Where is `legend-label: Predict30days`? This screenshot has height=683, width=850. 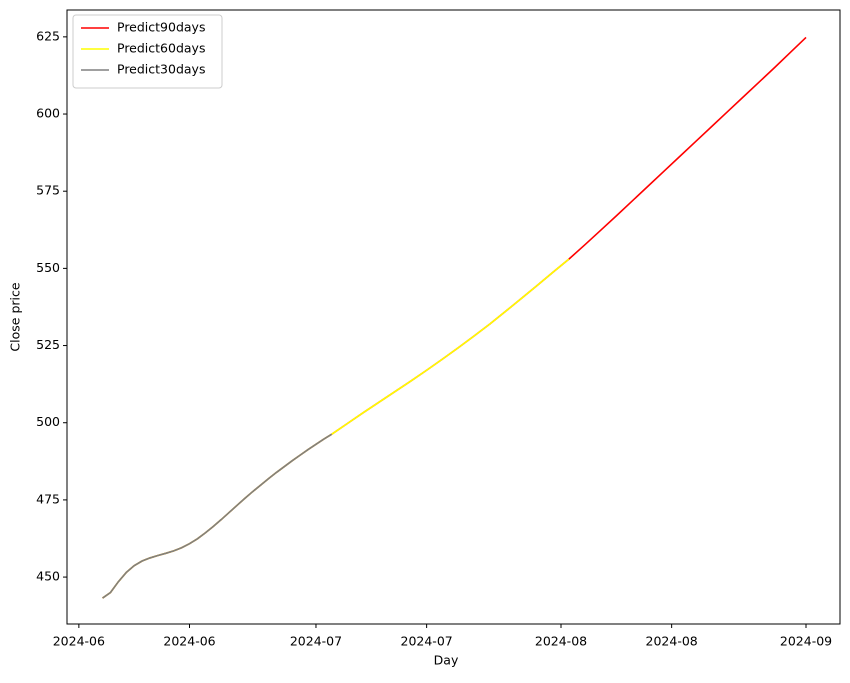 legend-label: Predict30days is located at coordinates (161, 69).